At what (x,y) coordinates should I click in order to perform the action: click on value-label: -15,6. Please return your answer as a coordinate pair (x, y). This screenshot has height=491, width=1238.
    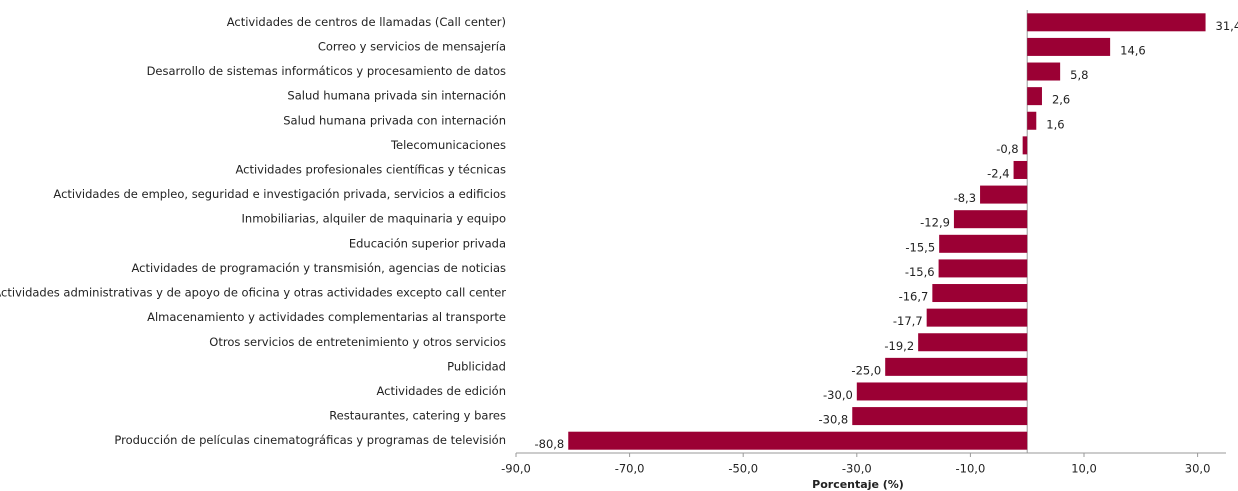
    Looking at the image, I should click on (920, 272).